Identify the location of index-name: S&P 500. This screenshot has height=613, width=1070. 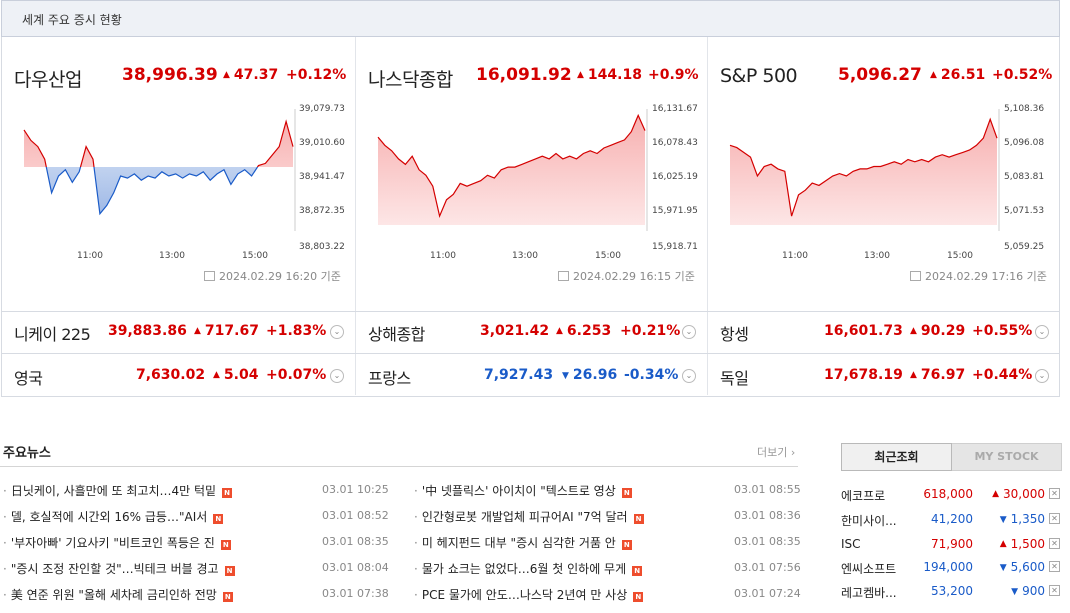
(759, 76).